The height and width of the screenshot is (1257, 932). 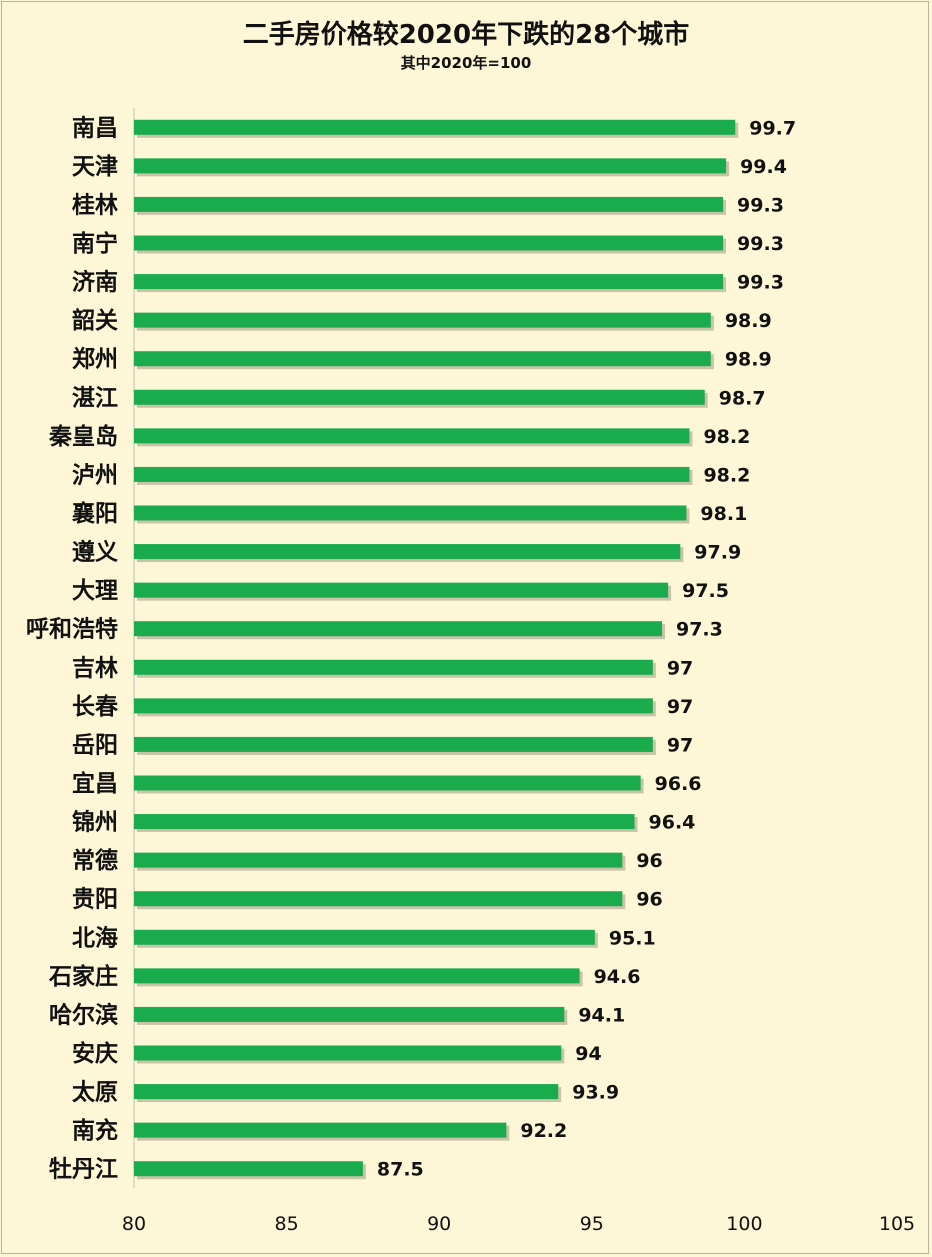 What do you see at coordinates (95, 282) in the screenshot?
I see `category-label: 济南` at bounding box center [95, 282].